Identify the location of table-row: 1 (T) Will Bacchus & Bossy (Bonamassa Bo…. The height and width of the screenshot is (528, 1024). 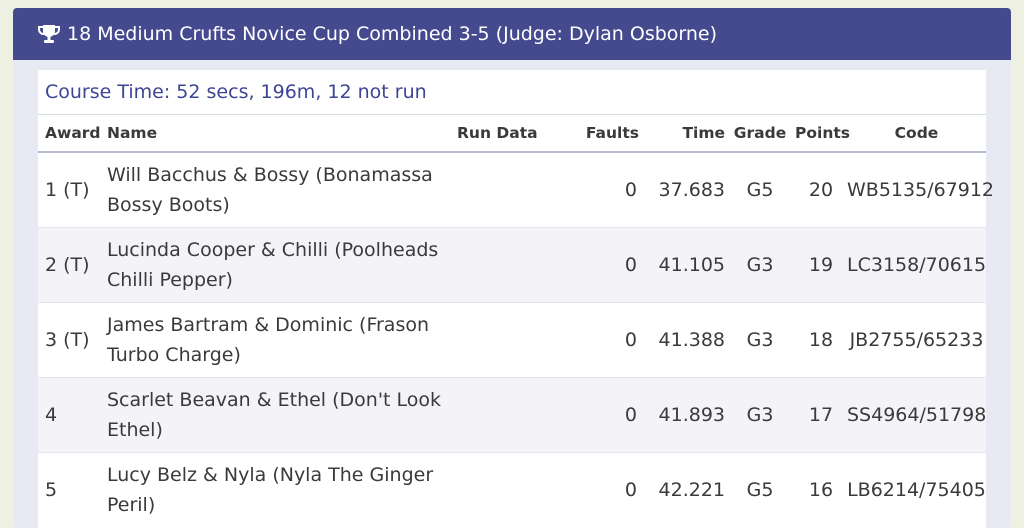
(516, 189).